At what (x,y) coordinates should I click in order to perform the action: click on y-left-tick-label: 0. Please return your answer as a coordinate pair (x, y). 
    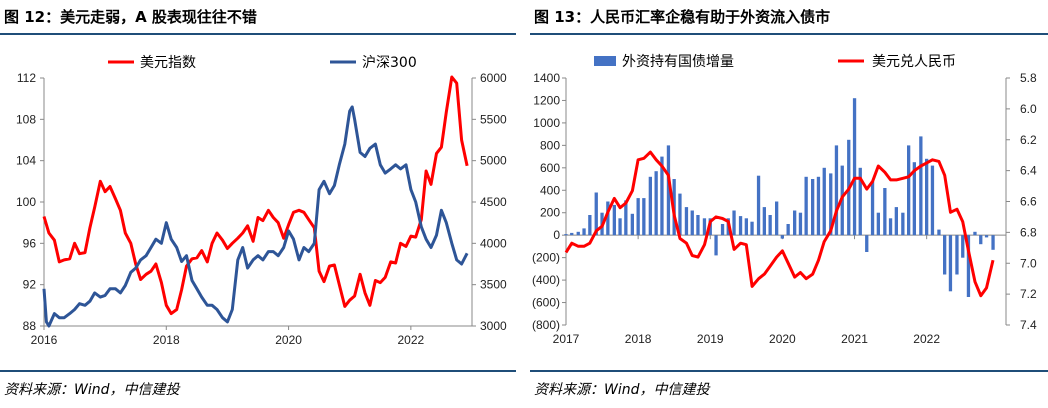
    Looking at the image, I should click on (556, 235).